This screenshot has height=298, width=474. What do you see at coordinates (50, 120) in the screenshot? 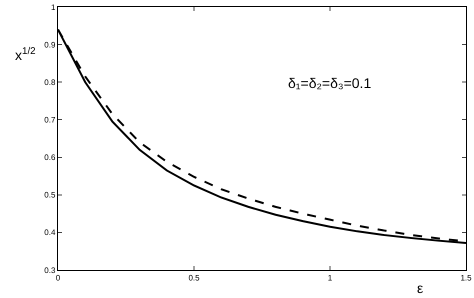
I see `y-tick-label: 0.7` at bounding box center [50, 120].